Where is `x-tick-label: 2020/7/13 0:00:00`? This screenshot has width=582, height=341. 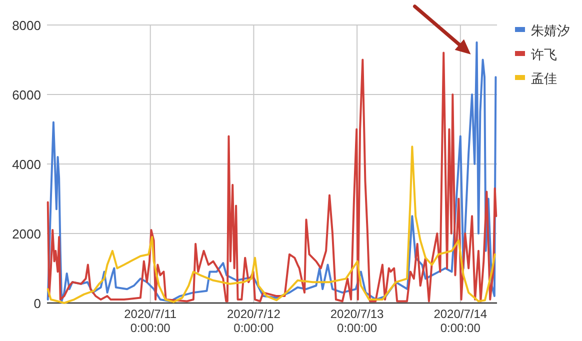 x-tick-label: 2020/7/13 0:00:00 is located at coordinates (357, 321).